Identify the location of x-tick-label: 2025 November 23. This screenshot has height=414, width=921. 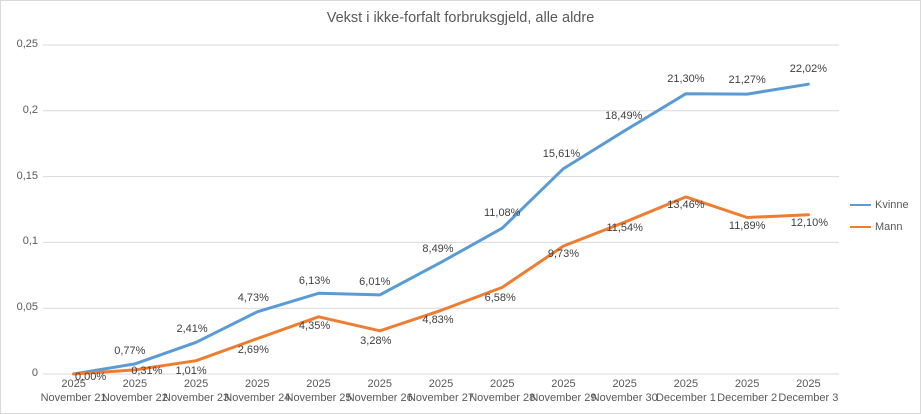
(196, 391).